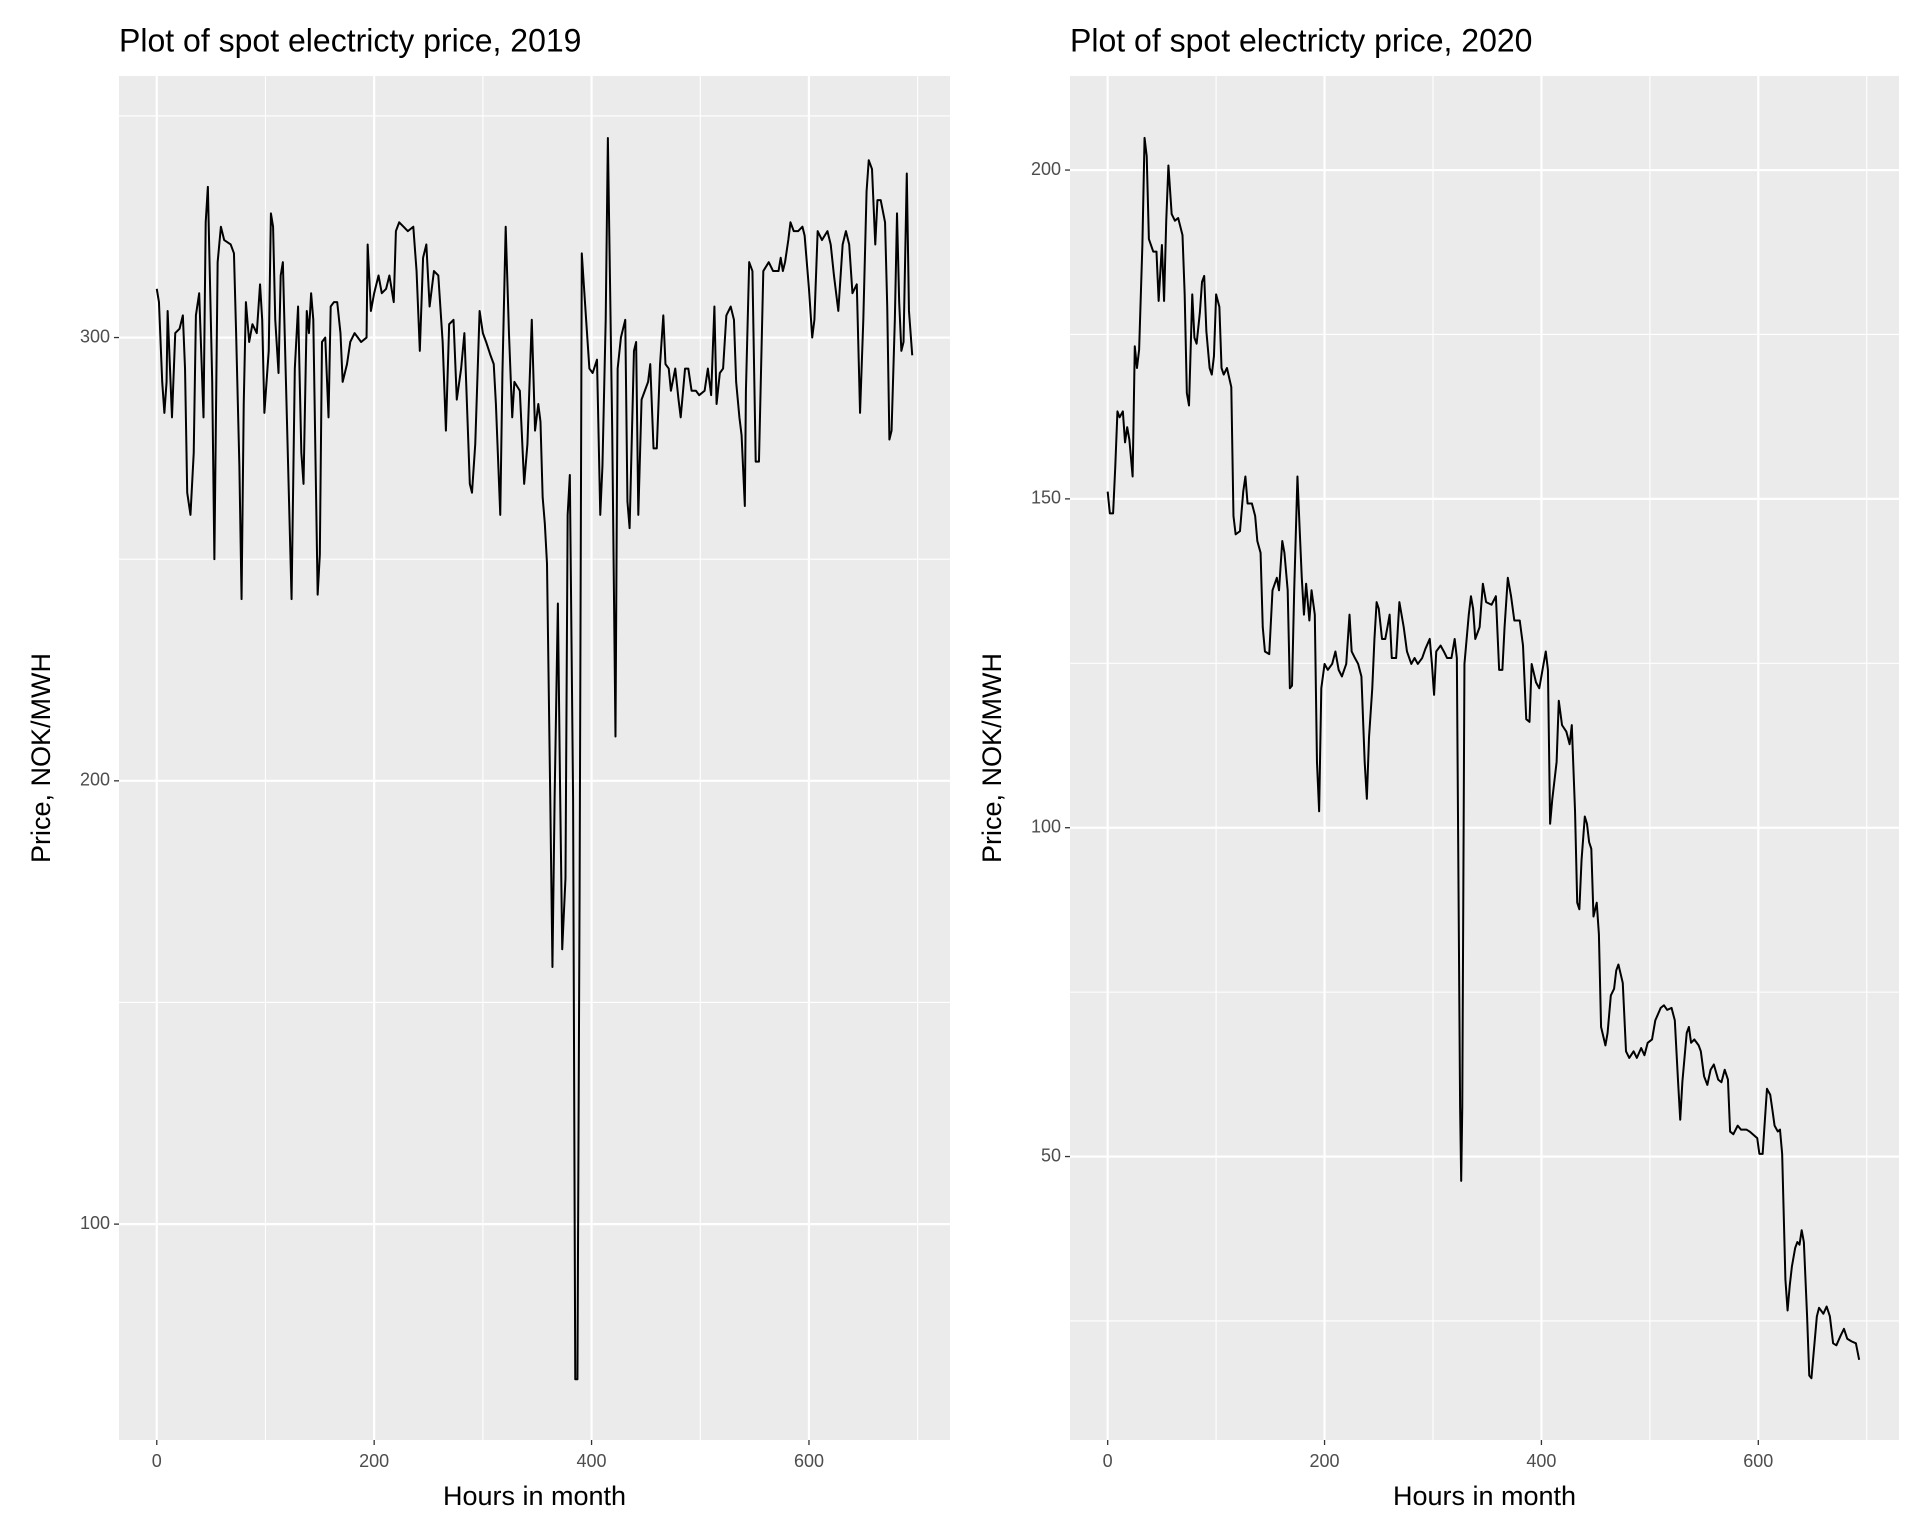 The image size is (1920, 1536). Describe the element at coordinates (1301, 40) in the screenshot. I see `chart-title: Plot of spot electricty price, 2020` at that location.